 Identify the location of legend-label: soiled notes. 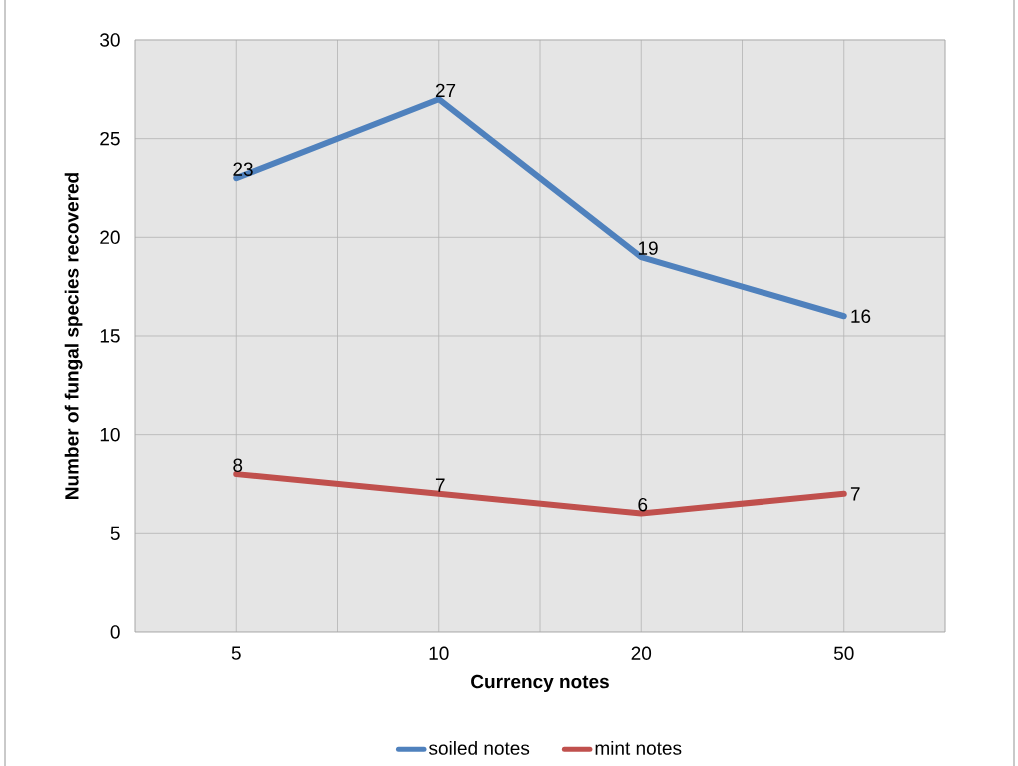
(479, 747).